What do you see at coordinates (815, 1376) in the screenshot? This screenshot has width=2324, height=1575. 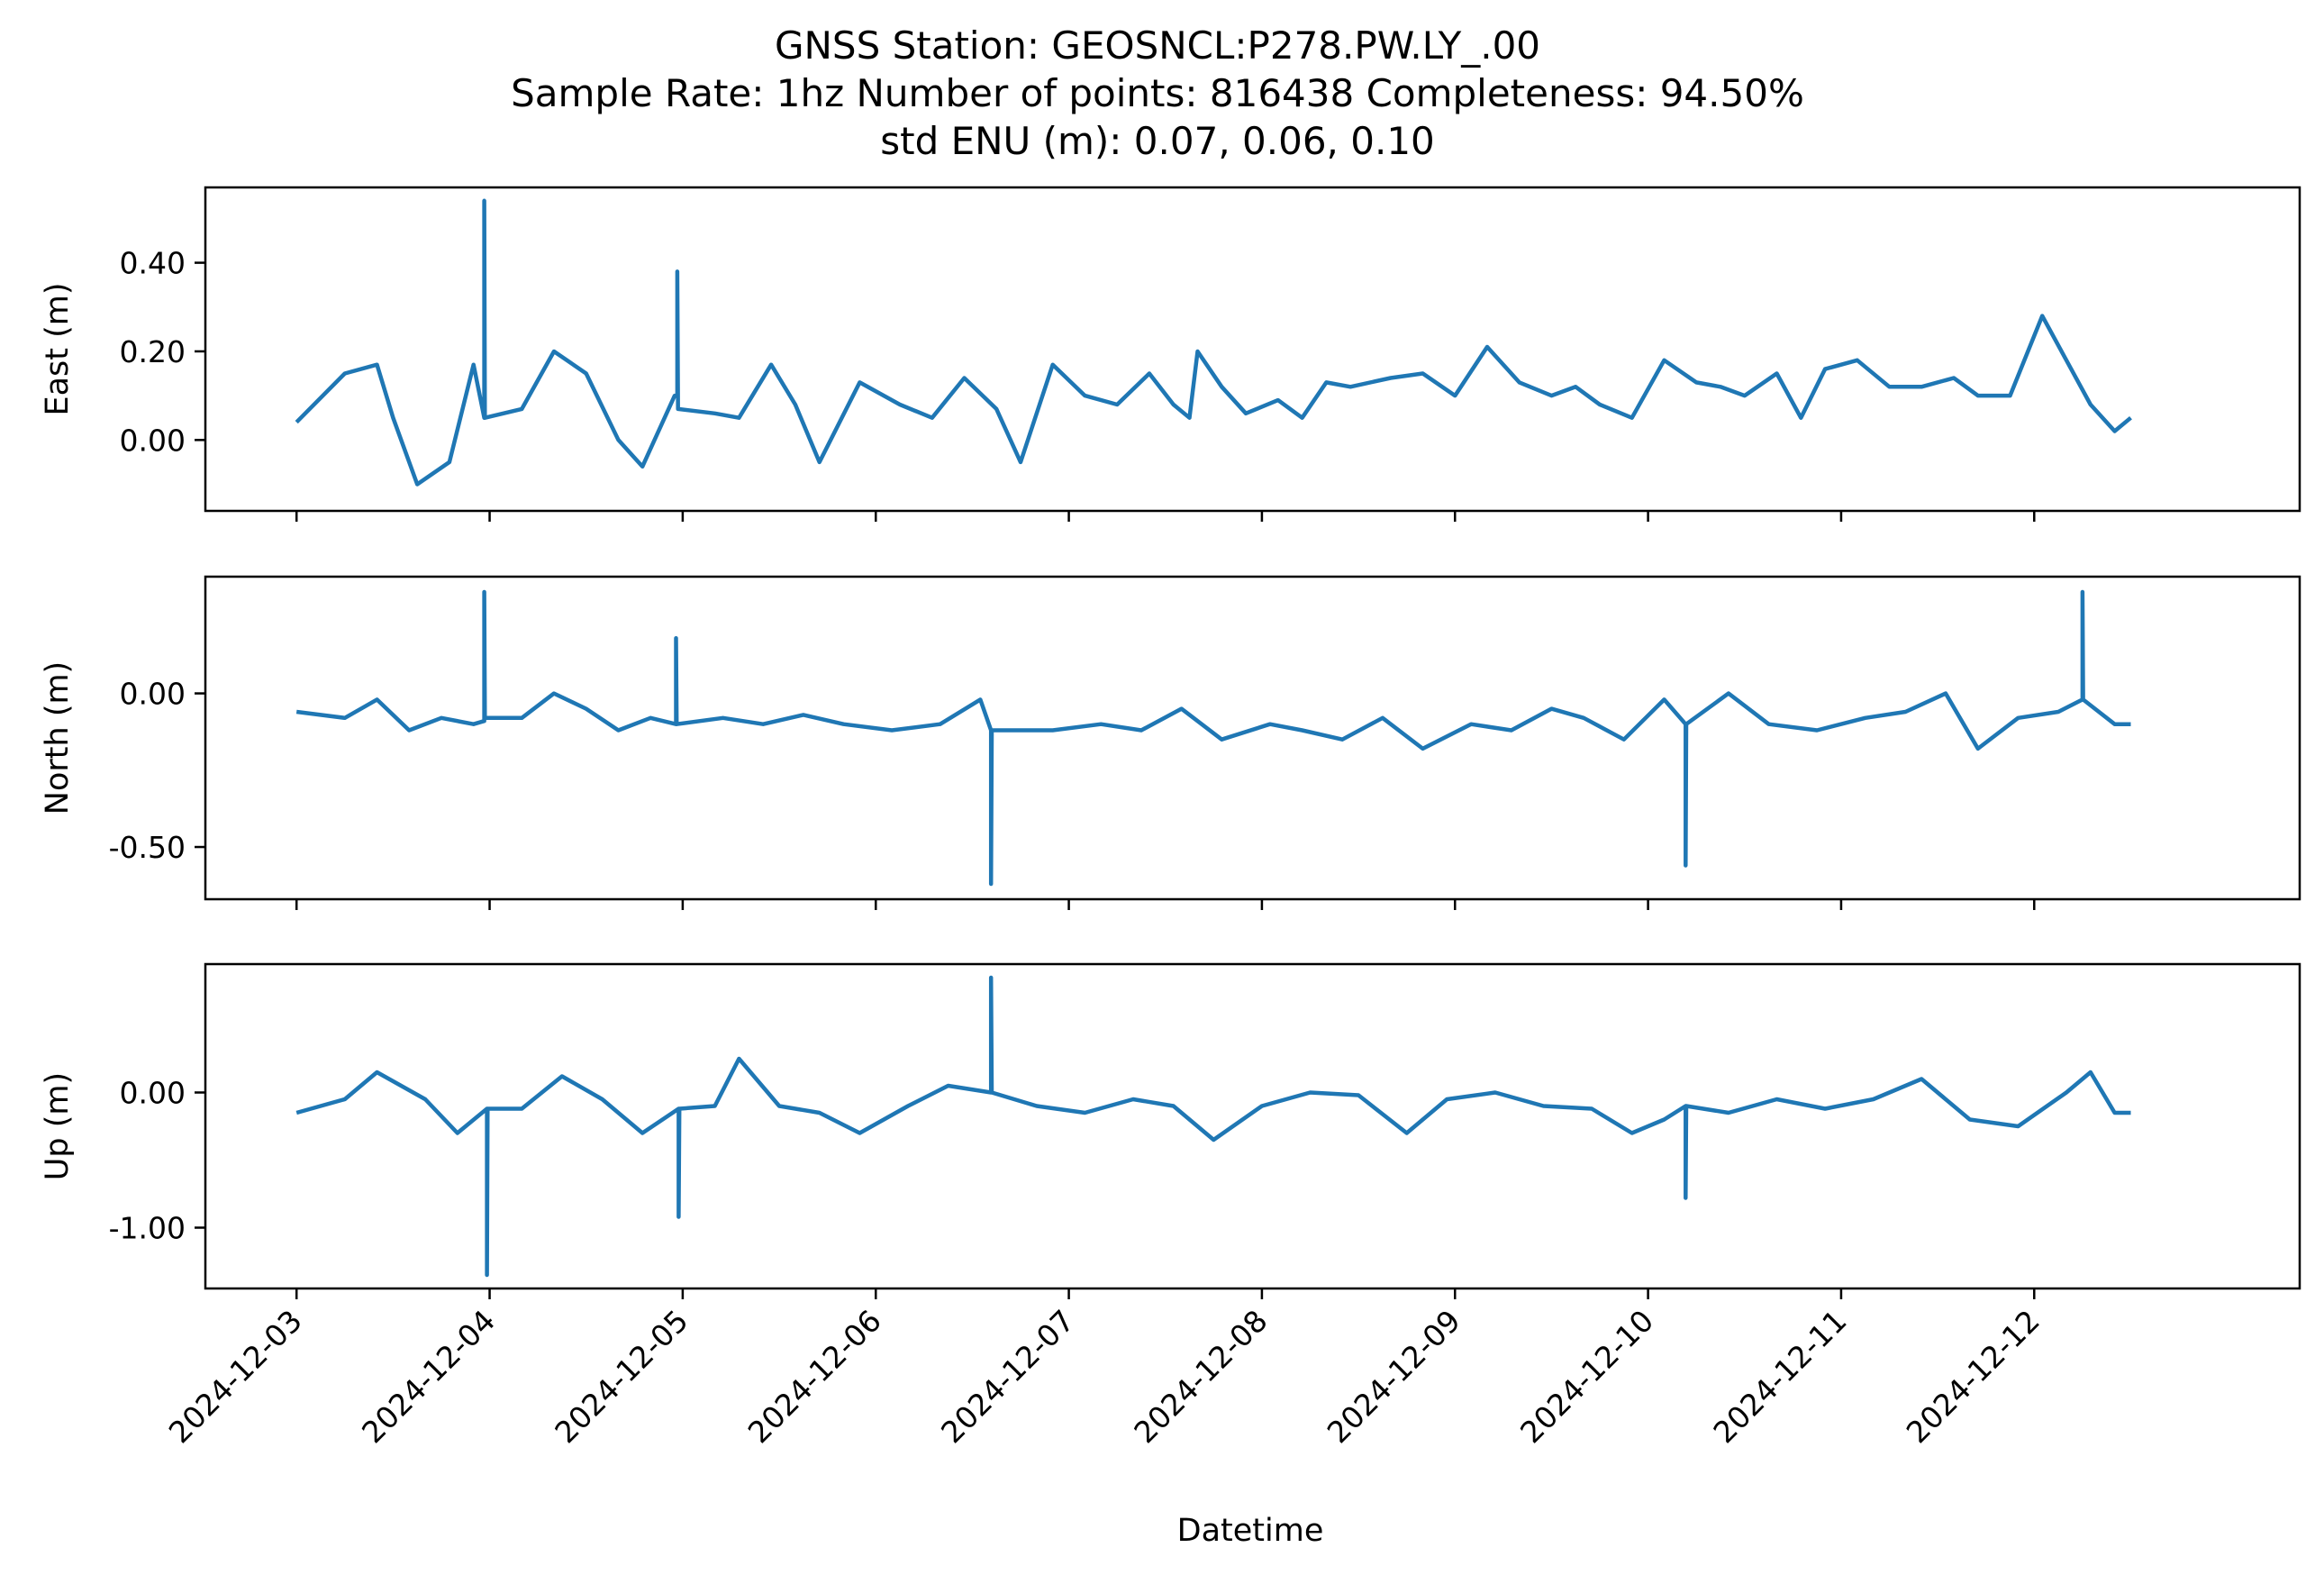 I see `x-tick-label-3: 2024-12-06` at bounding box center [815, 1376].